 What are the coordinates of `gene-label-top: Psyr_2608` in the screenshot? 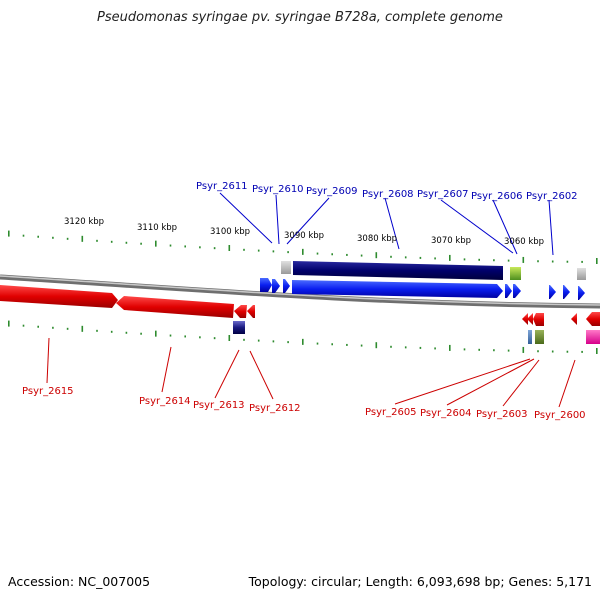 It's located at (388, 194).